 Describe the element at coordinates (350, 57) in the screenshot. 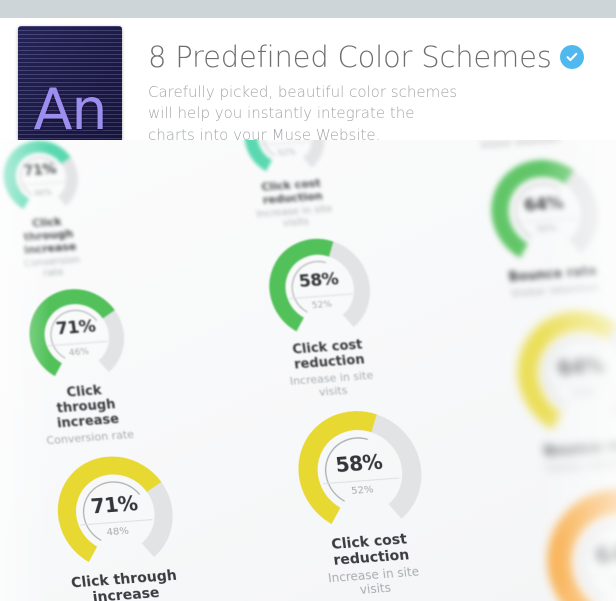

I see `page-title: 8 Predefined Color Schemes` at that location.